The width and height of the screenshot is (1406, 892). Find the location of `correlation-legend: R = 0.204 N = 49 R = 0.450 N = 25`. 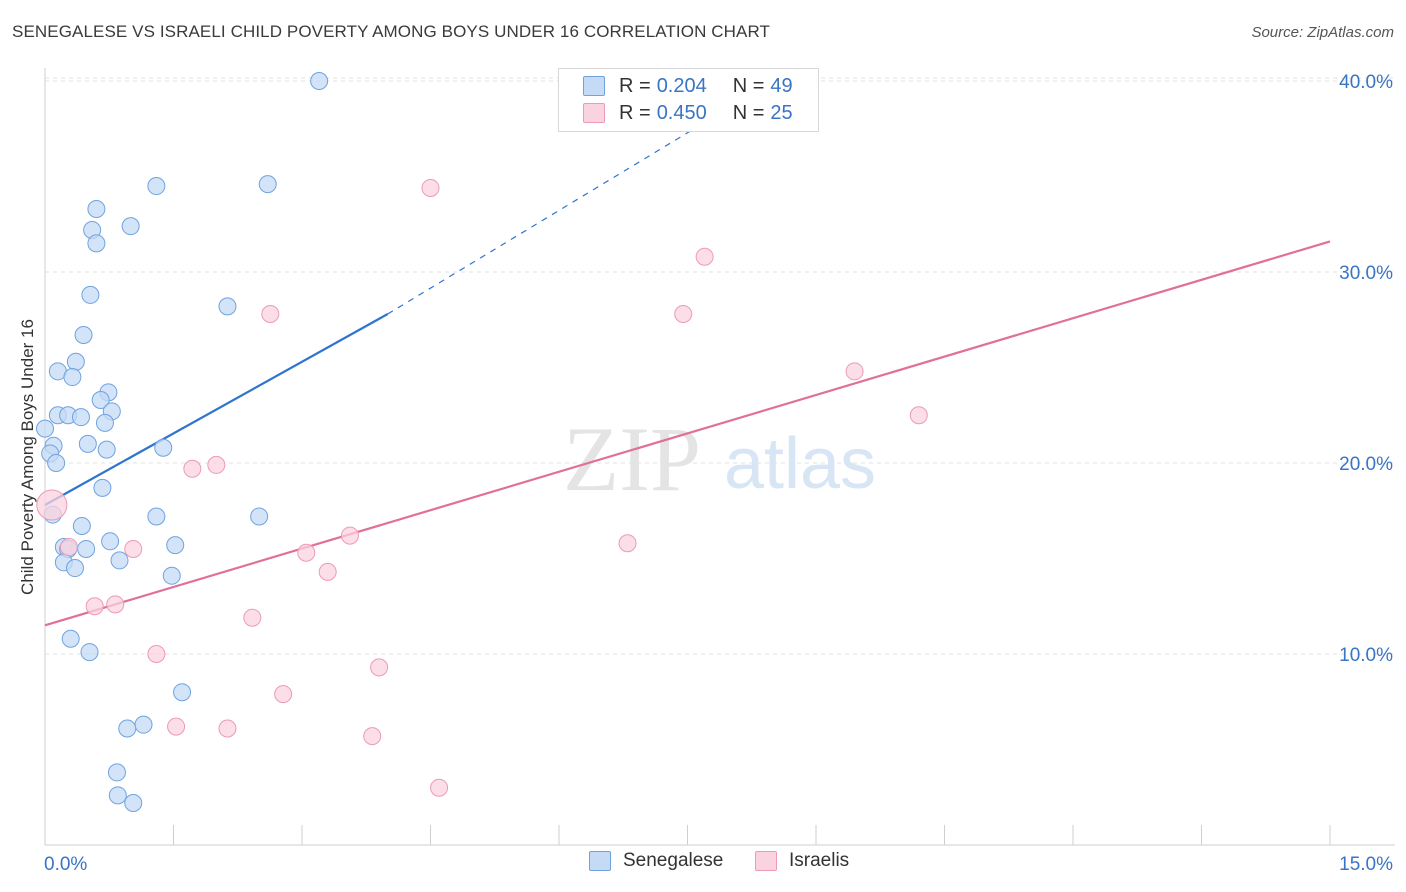

correlation-legend: R = 0.204 N = 49 R = 0.450 N = 25 is located at coordinates (688, 100).